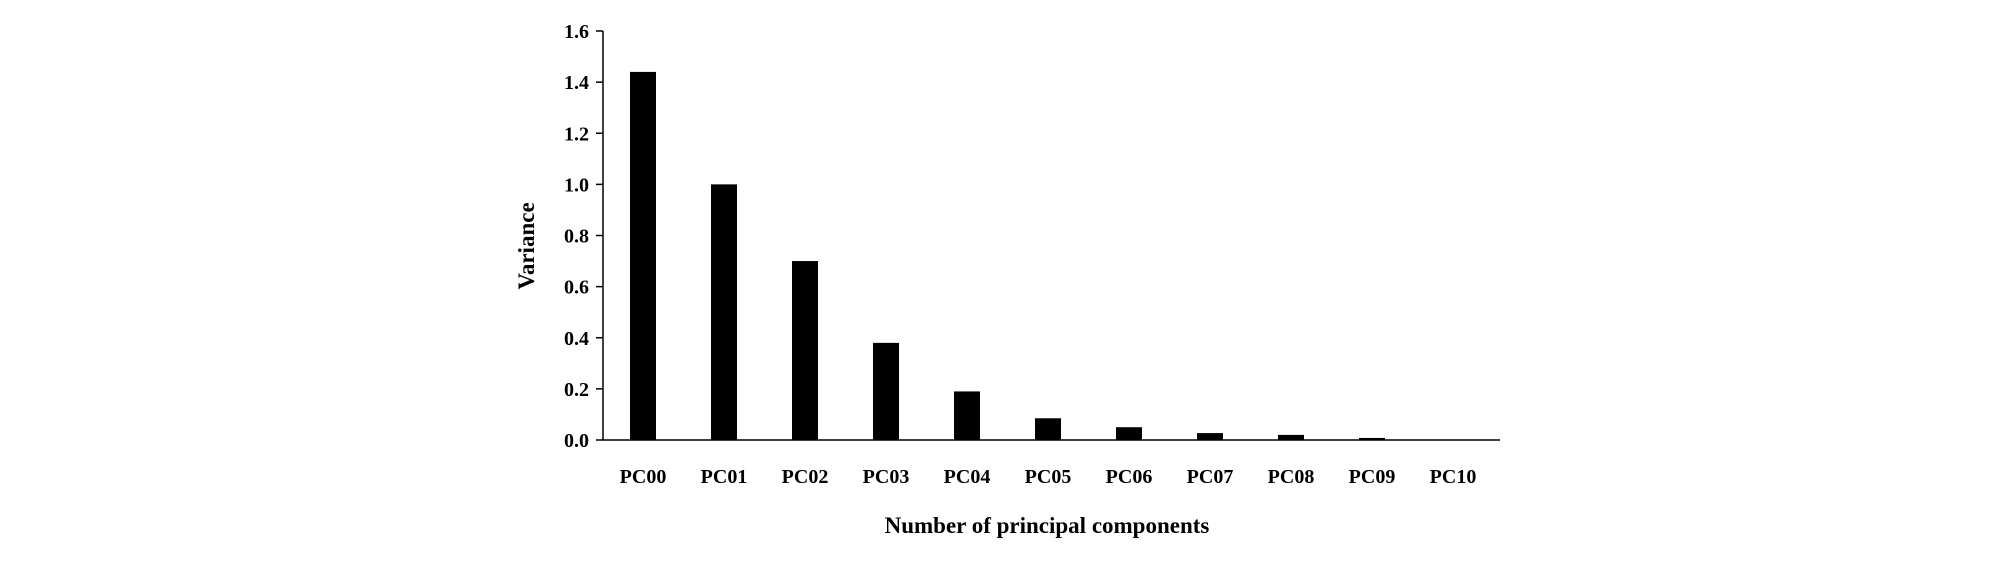  Describe the element at coordinates (576, 83) in the screenshot. I see `y-tick-label: 1.4` at that location.